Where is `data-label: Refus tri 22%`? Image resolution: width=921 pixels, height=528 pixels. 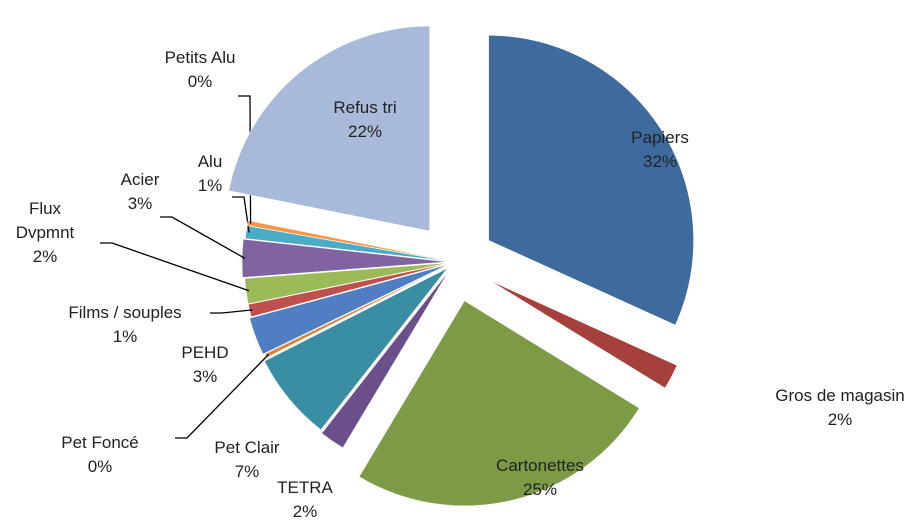 data-label: Refus tri 22% is located at coordinates (365, 120).